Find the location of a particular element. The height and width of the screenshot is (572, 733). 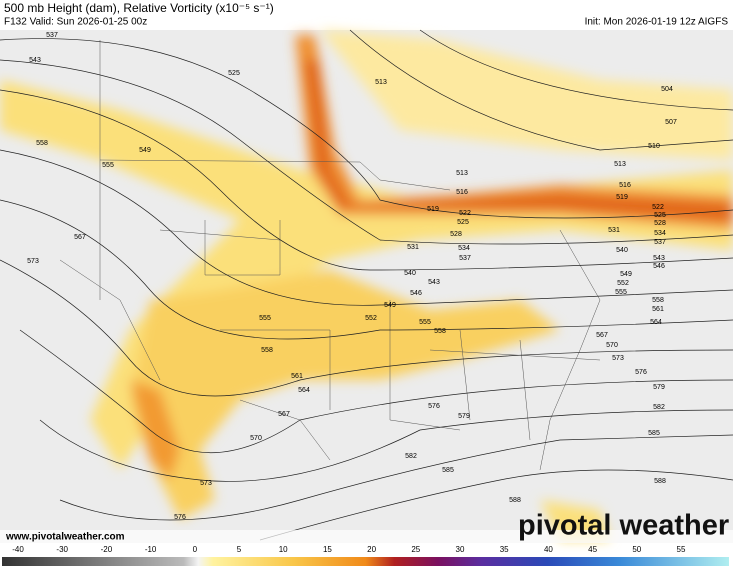

website: www.pivotalweather.com is located at coordinates (65, 537).